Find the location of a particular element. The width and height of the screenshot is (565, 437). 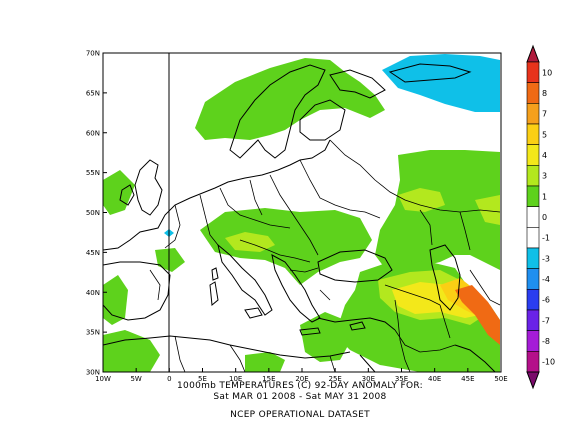

lon-tick-label: 50E is located at coordinates (500, 379).